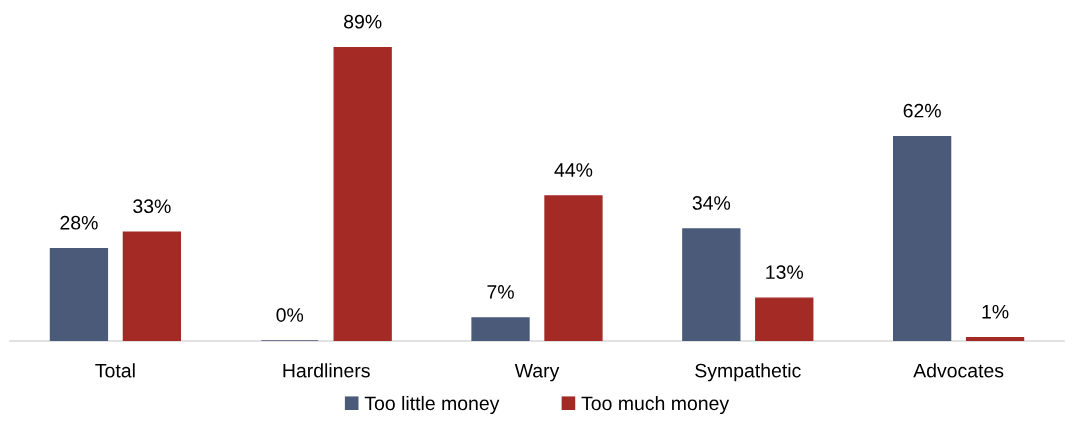  What do you see at coordinates (711, 203) in the screenshot?
I see `data-label: 34%` at bounding box center [711, 203].